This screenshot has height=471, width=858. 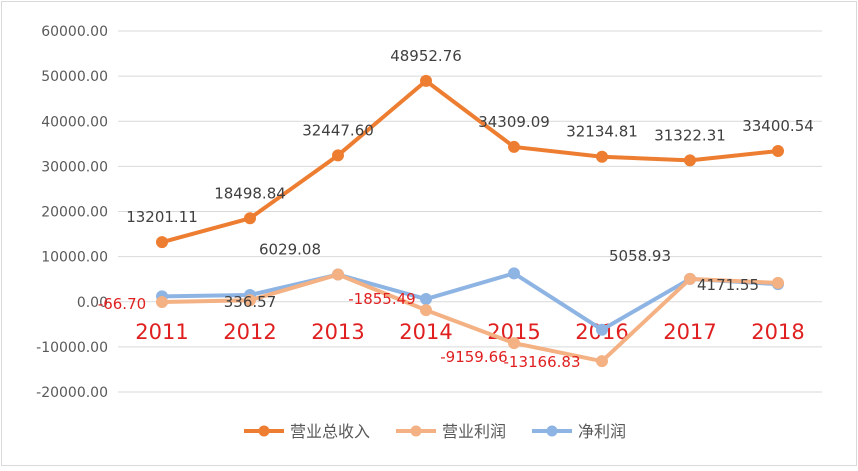 What do you see at coordinates (162, 217) in the screenshot?
I see `data-label: 13201.11` at bounding box center [162, 217].